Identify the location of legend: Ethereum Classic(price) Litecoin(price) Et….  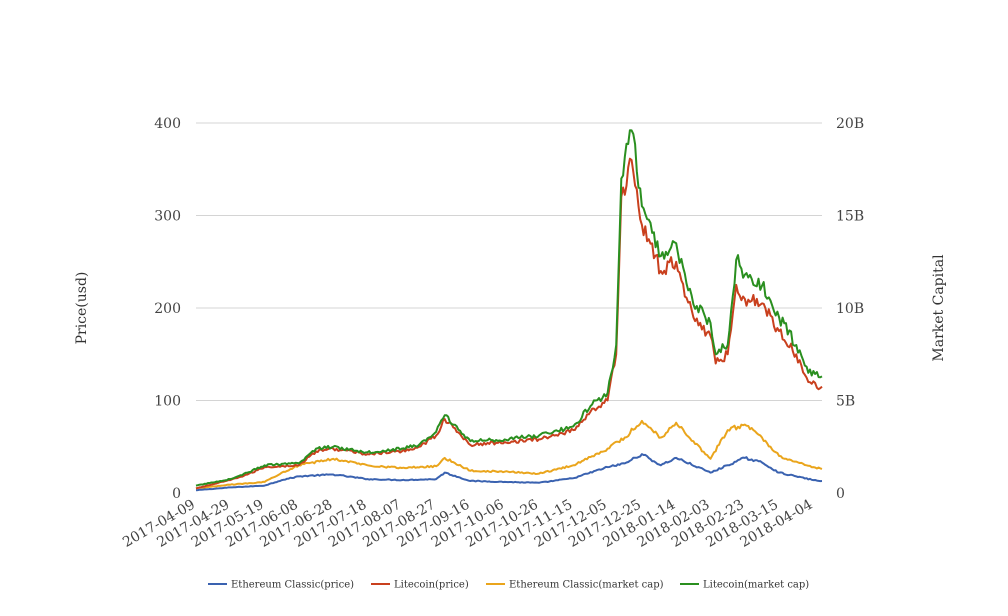
(508, 585).